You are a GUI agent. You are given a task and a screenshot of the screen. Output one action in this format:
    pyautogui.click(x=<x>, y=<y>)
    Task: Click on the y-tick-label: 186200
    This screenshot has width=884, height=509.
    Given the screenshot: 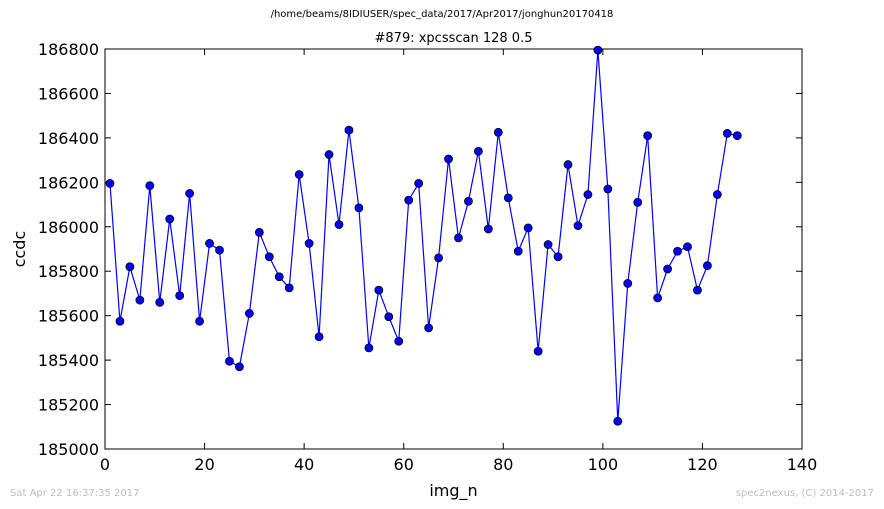 What is the action you would take?
    pyautogui.click(x=68, y=182)
    